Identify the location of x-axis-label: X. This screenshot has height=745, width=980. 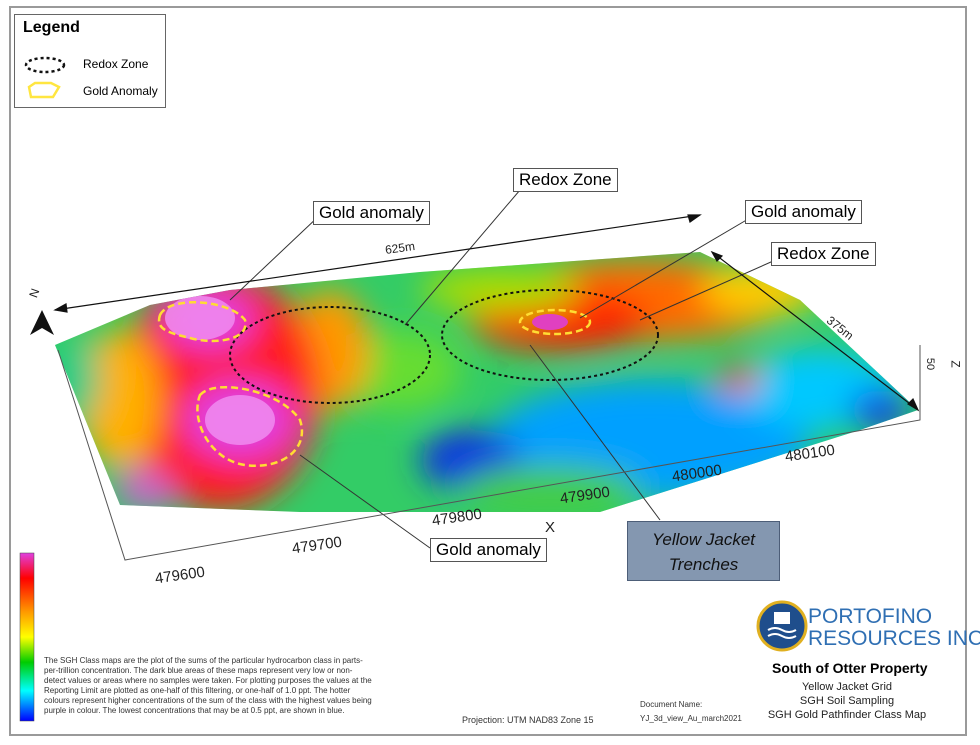
(550, 527).